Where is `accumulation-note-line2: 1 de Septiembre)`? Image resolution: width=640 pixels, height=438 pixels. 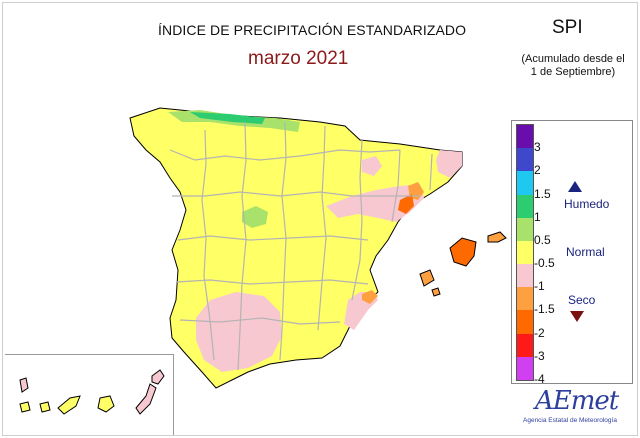 accumulation-note-line2: 1 de Septiembre) is located at coordinates (573, 72).